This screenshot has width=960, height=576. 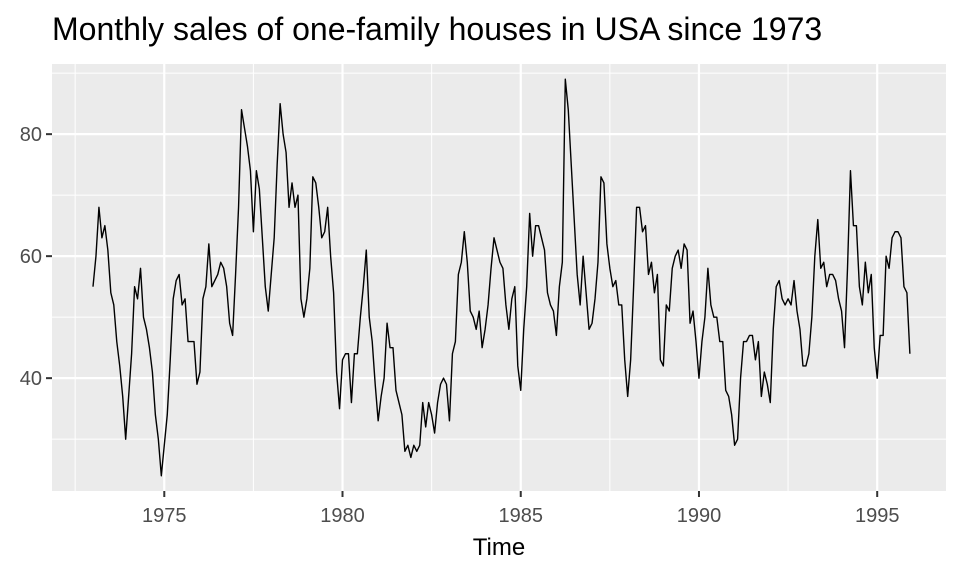 I want to click on y-tick-label: 80, so click(x=31, y=135).